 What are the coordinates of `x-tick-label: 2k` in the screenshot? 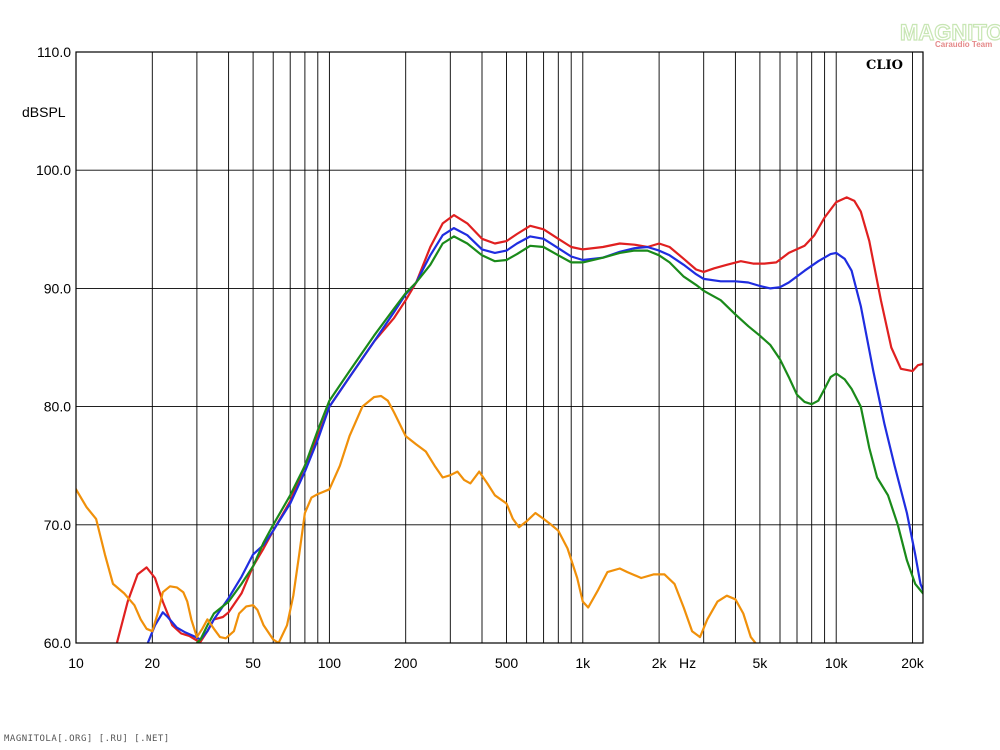 It's located at (660, 663).